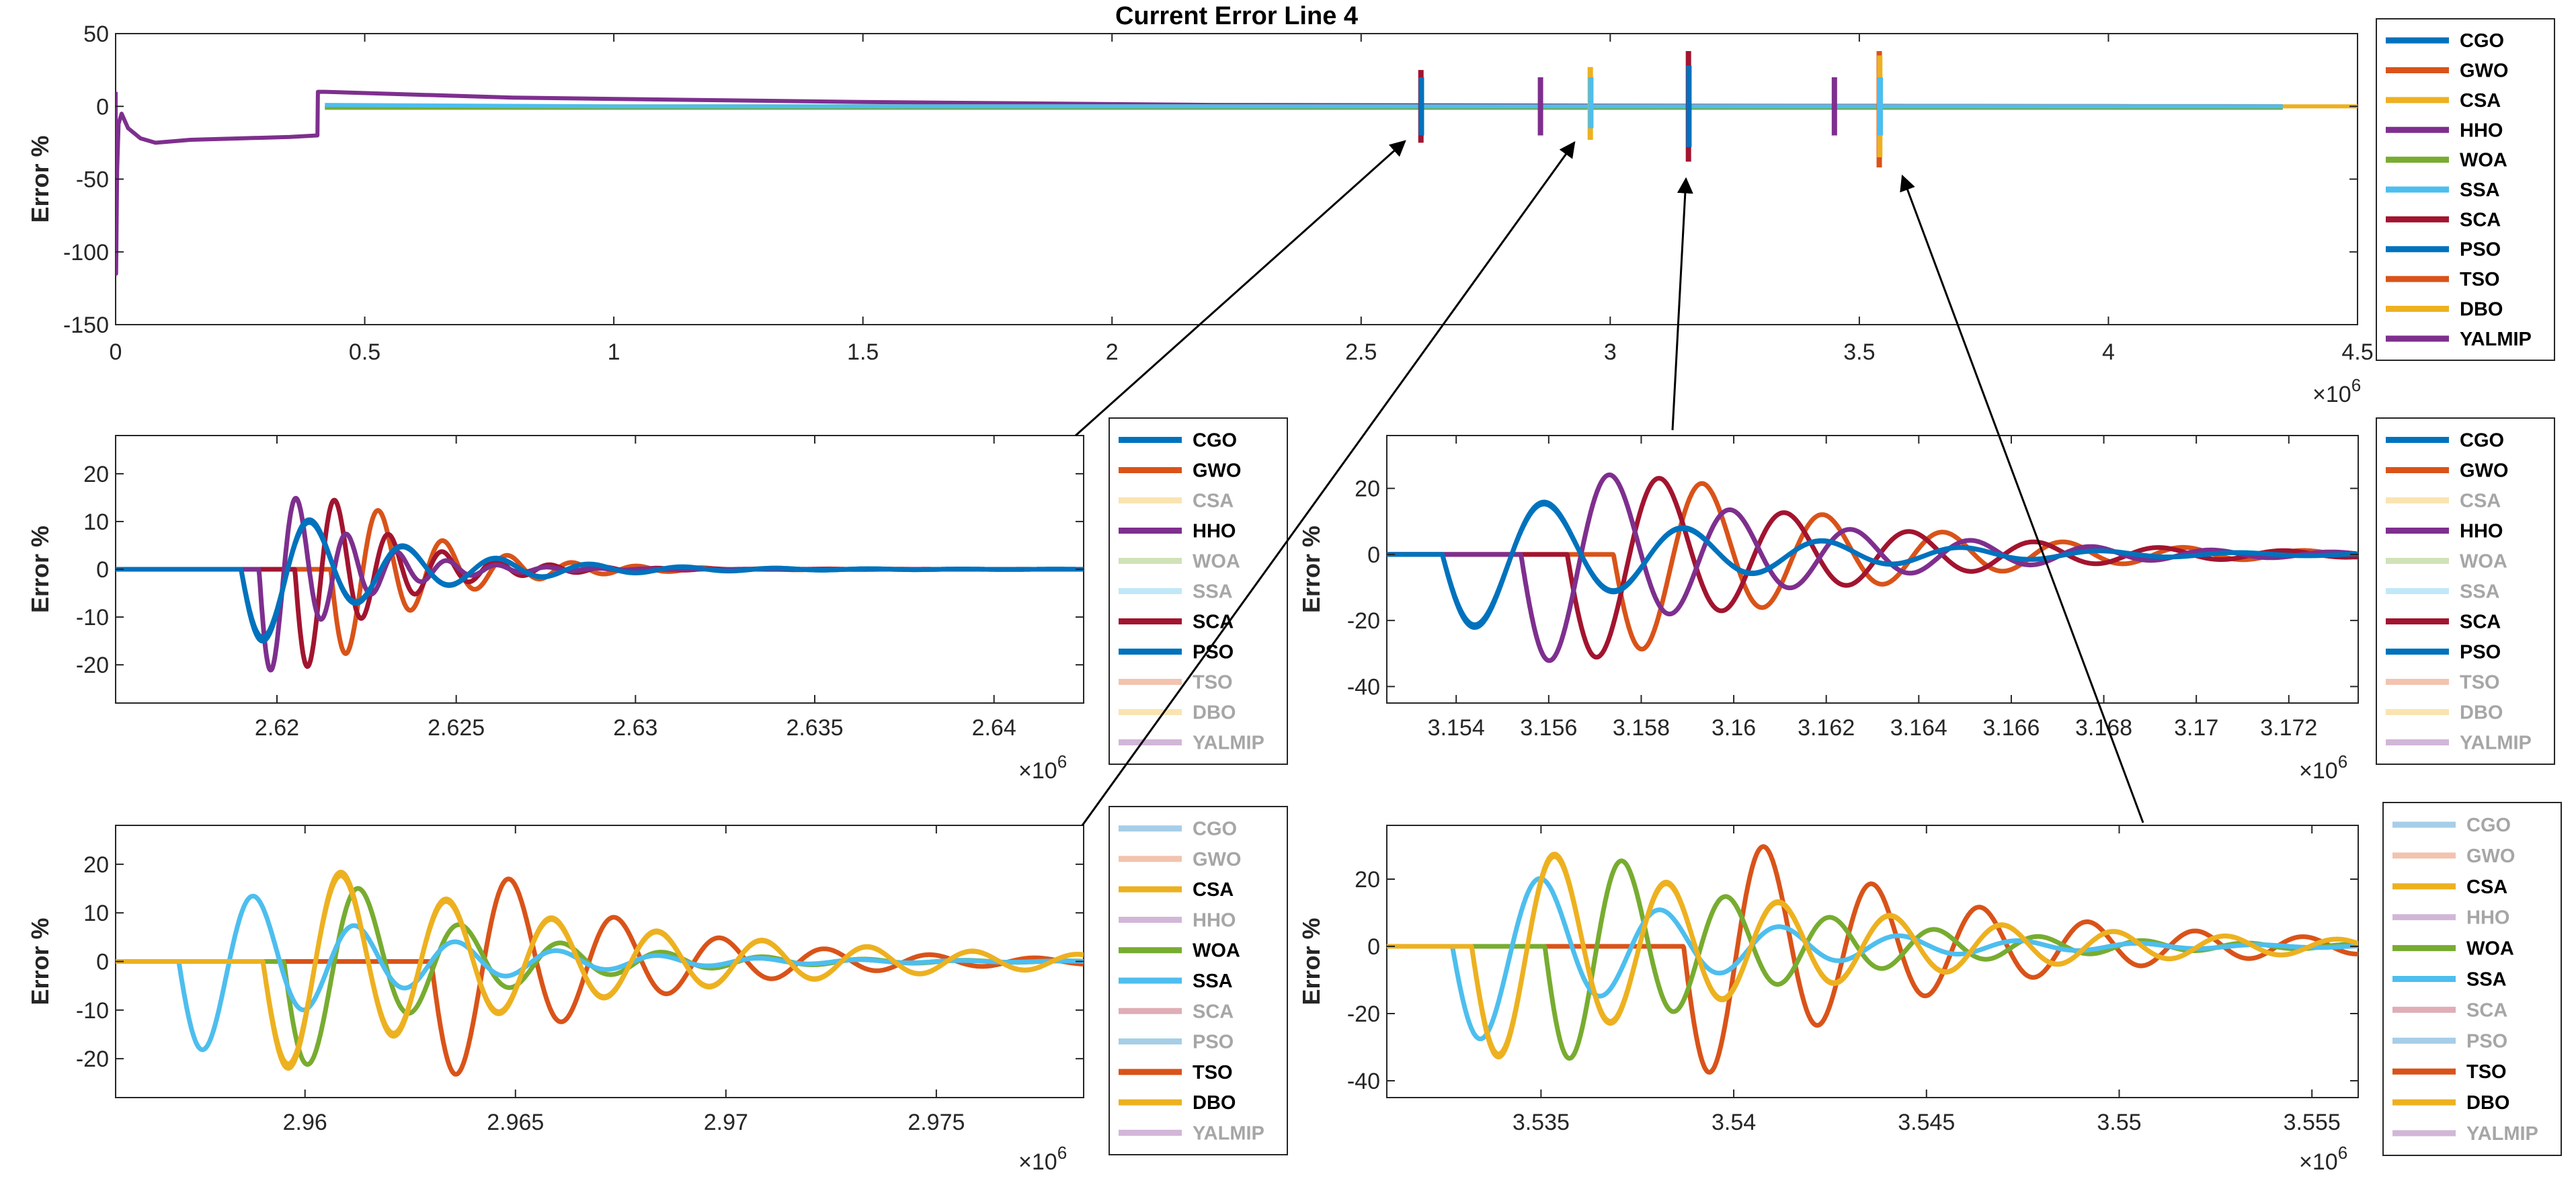  Describe the element at coordinates (40, 570) in the screenshot. I see `y-axis-label: Error %` at that location.